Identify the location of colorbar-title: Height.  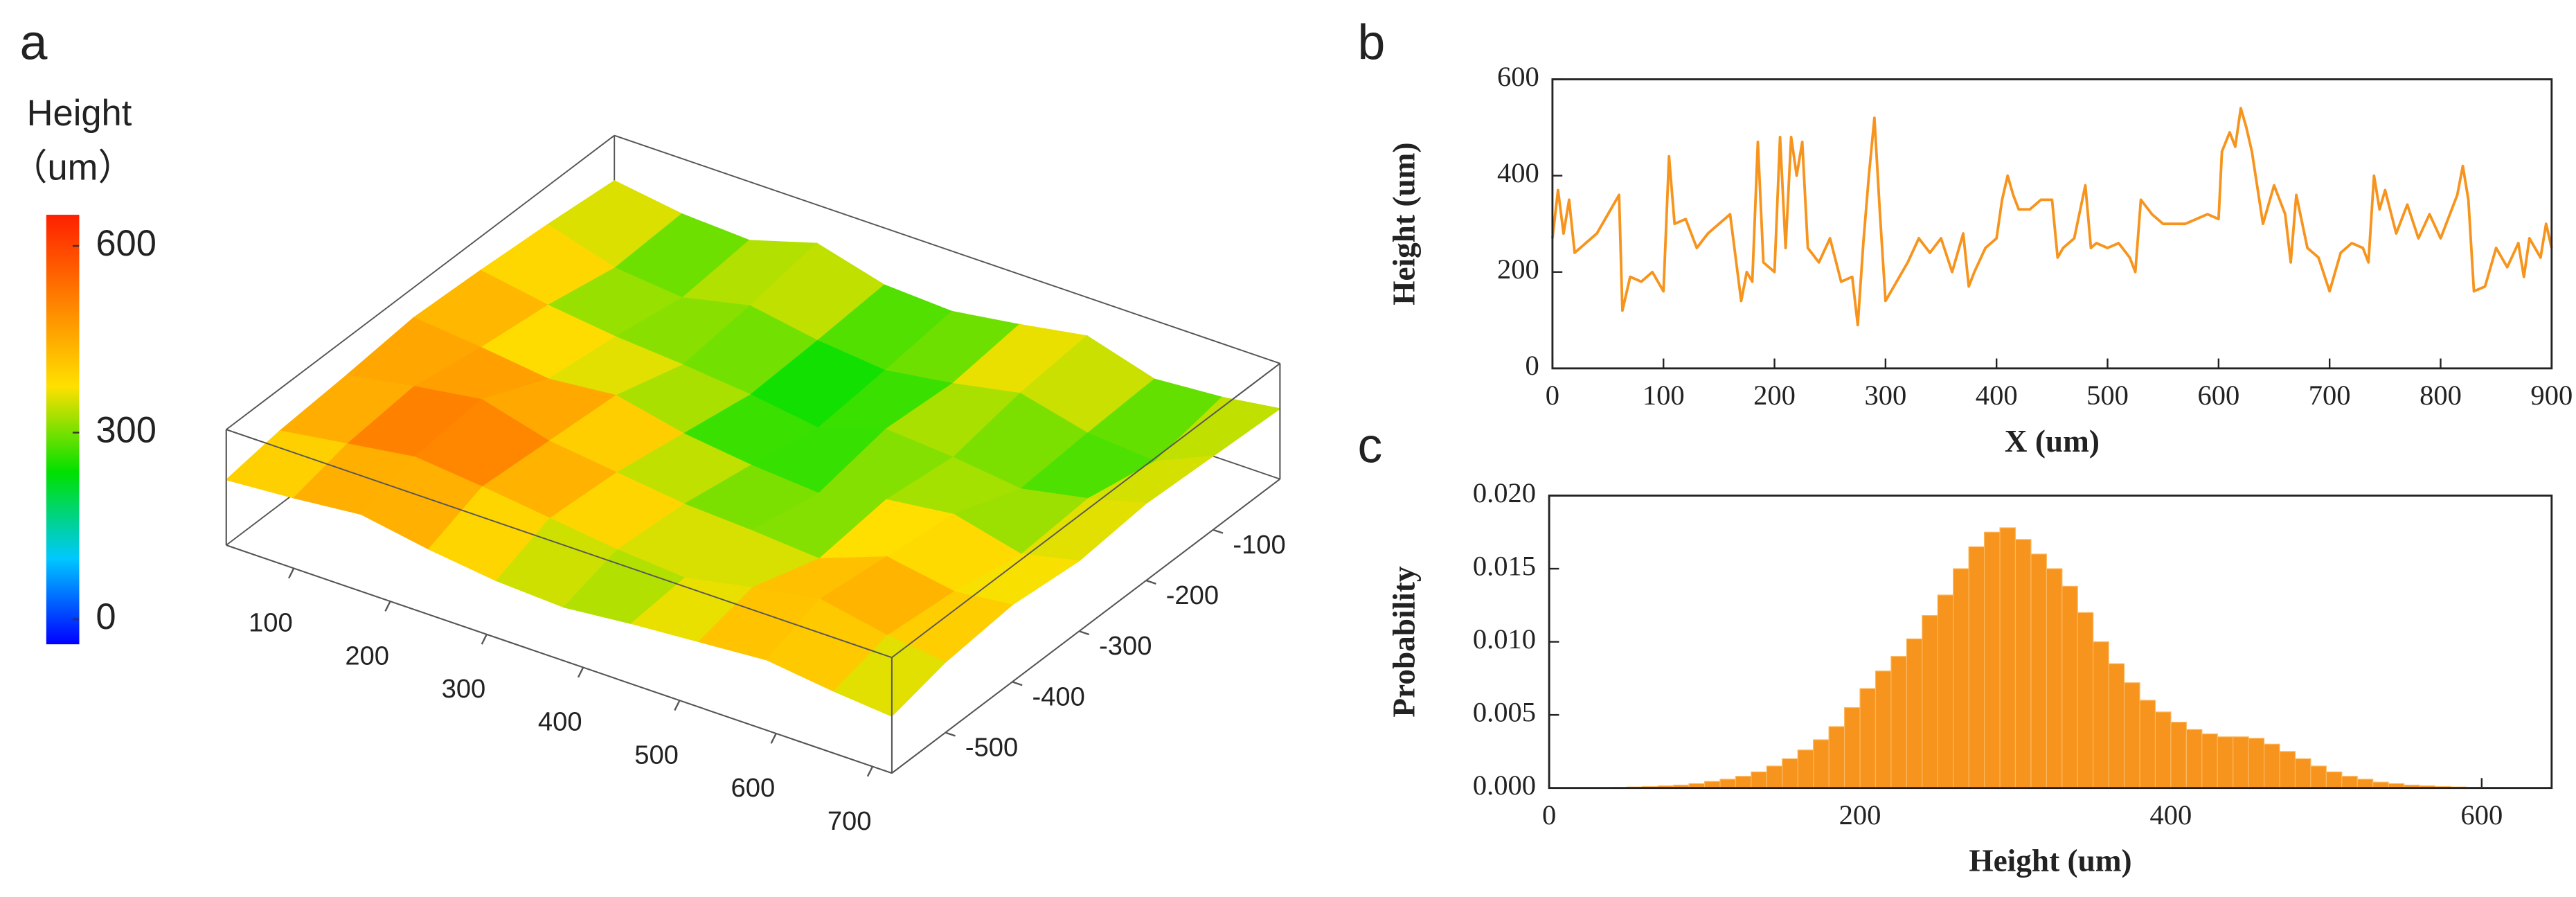
(79, 114).